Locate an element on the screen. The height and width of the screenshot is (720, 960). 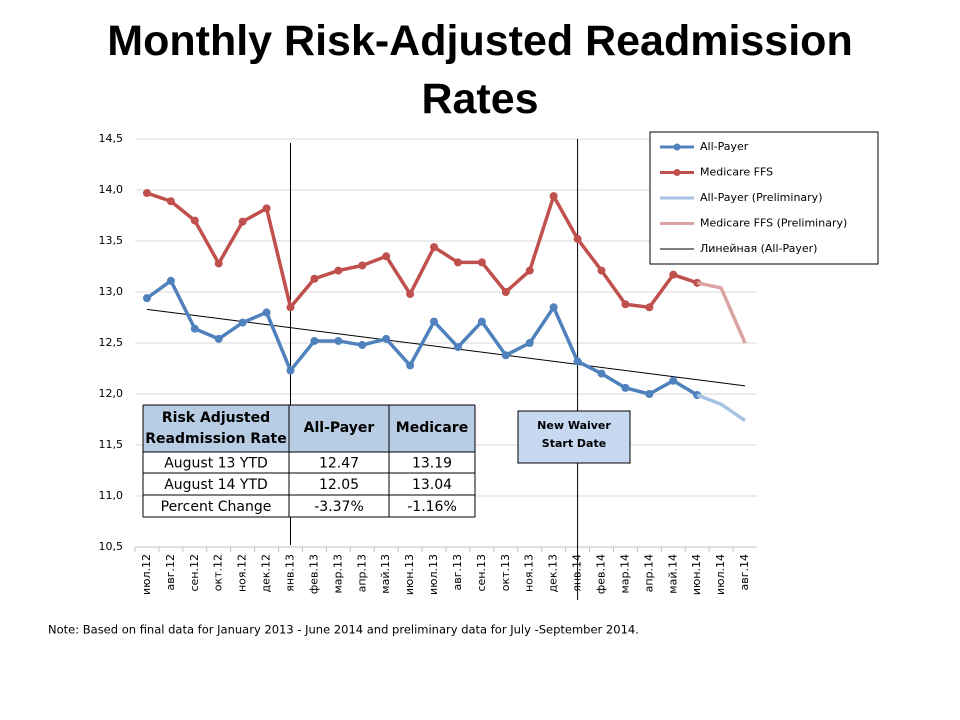
y-tick-label: 13,0 is located at coordinates (111, 291).